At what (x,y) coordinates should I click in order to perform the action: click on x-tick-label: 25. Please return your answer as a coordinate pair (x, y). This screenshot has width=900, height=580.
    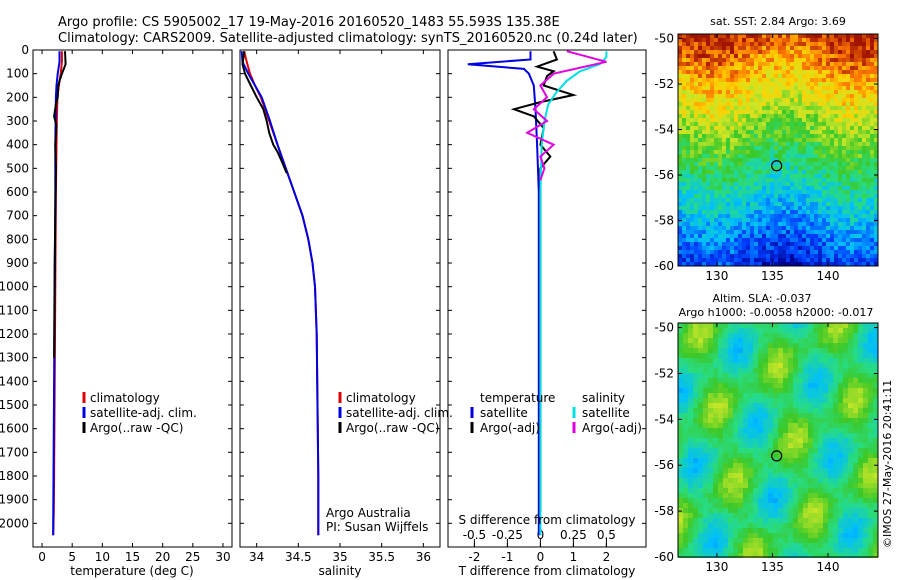
    Looking at the image, I should click on (192, 557).